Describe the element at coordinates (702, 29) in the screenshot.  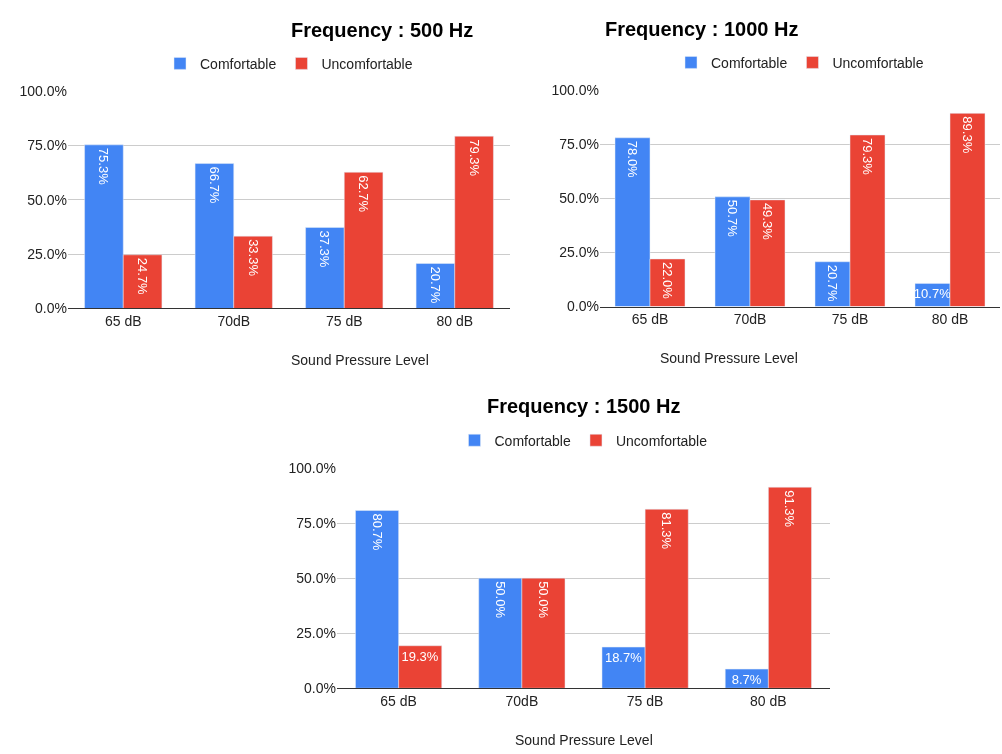
I see `chart-title: Frequency : 1000 Hz` at that location.